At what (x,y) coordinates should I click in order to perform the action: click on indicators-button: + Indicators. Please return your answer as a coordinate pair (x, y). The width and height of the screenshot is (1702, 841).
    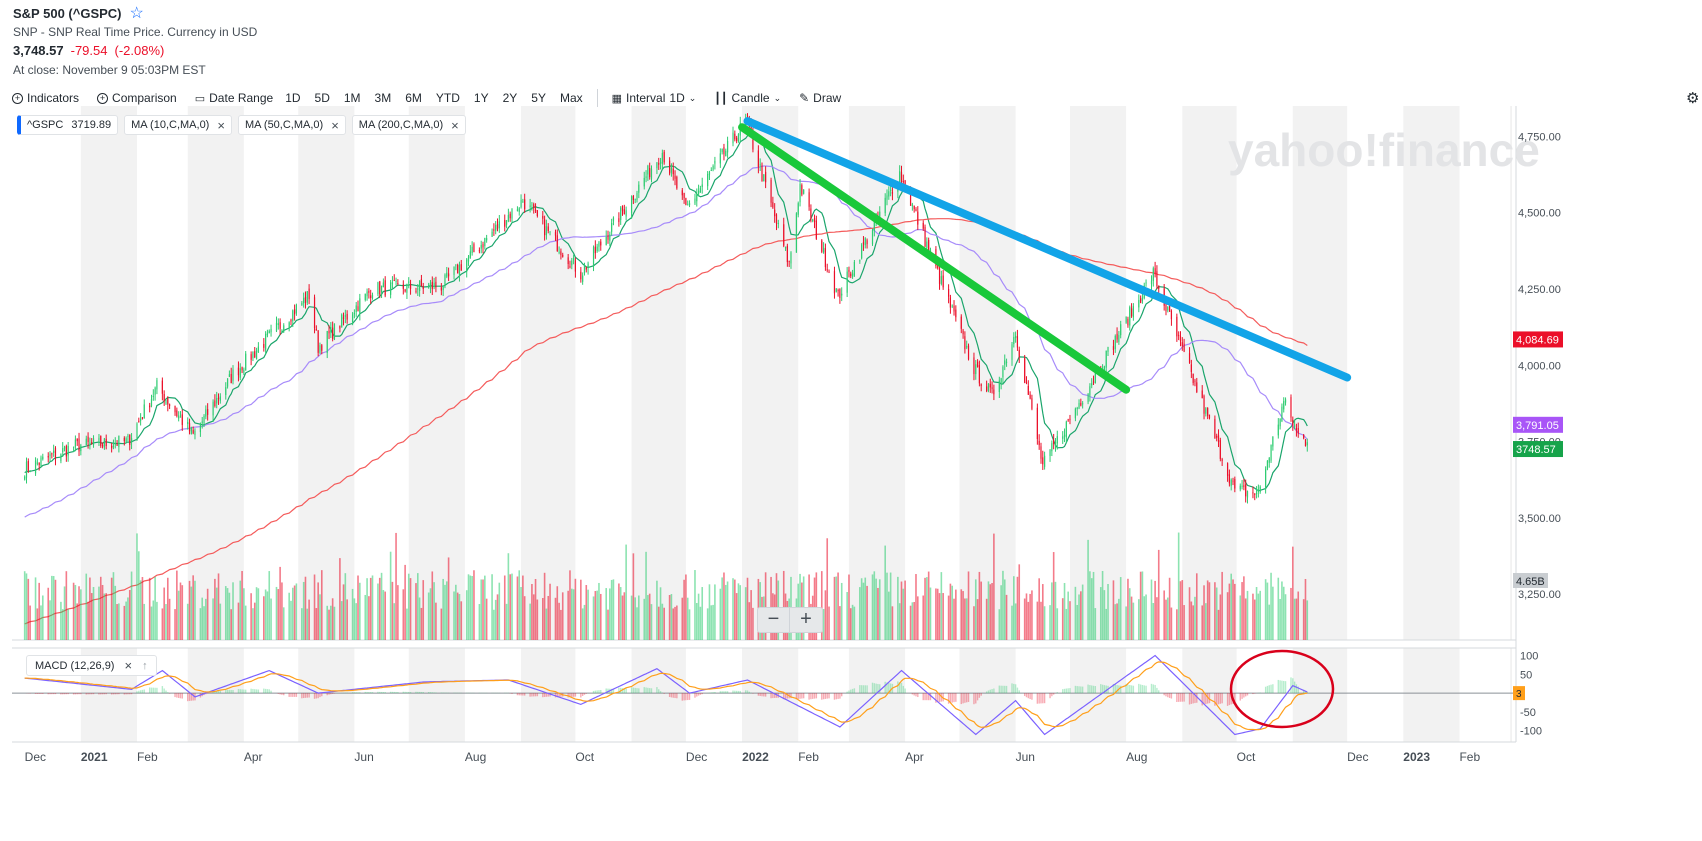
    Looking at the image, I should click on (45, 98).